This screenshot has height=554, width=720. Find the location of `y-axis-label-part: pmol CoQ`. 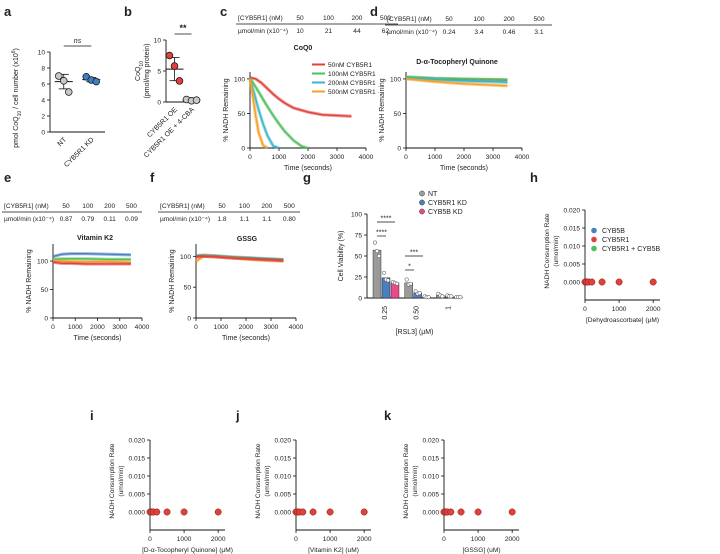

y-axis-label-part: pmol CoQ is located at coordinates (16, 132).